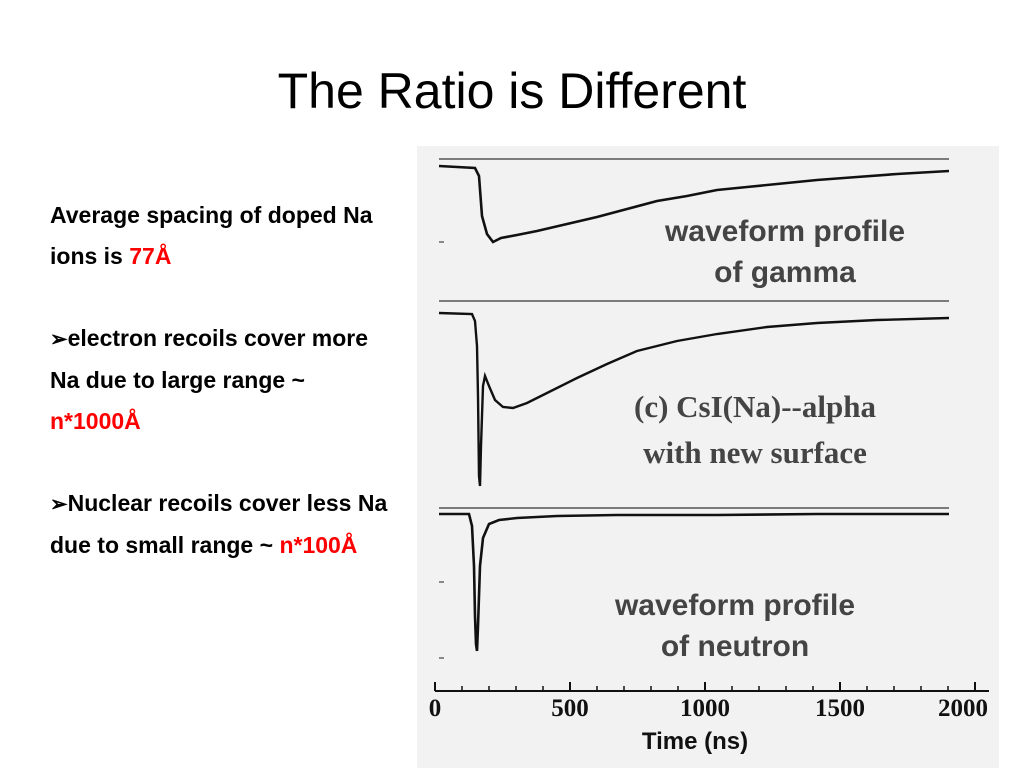  Describe the element at coordinates (840, 708) in the screenshot. I see `x-tick-label: 1500` at that location.